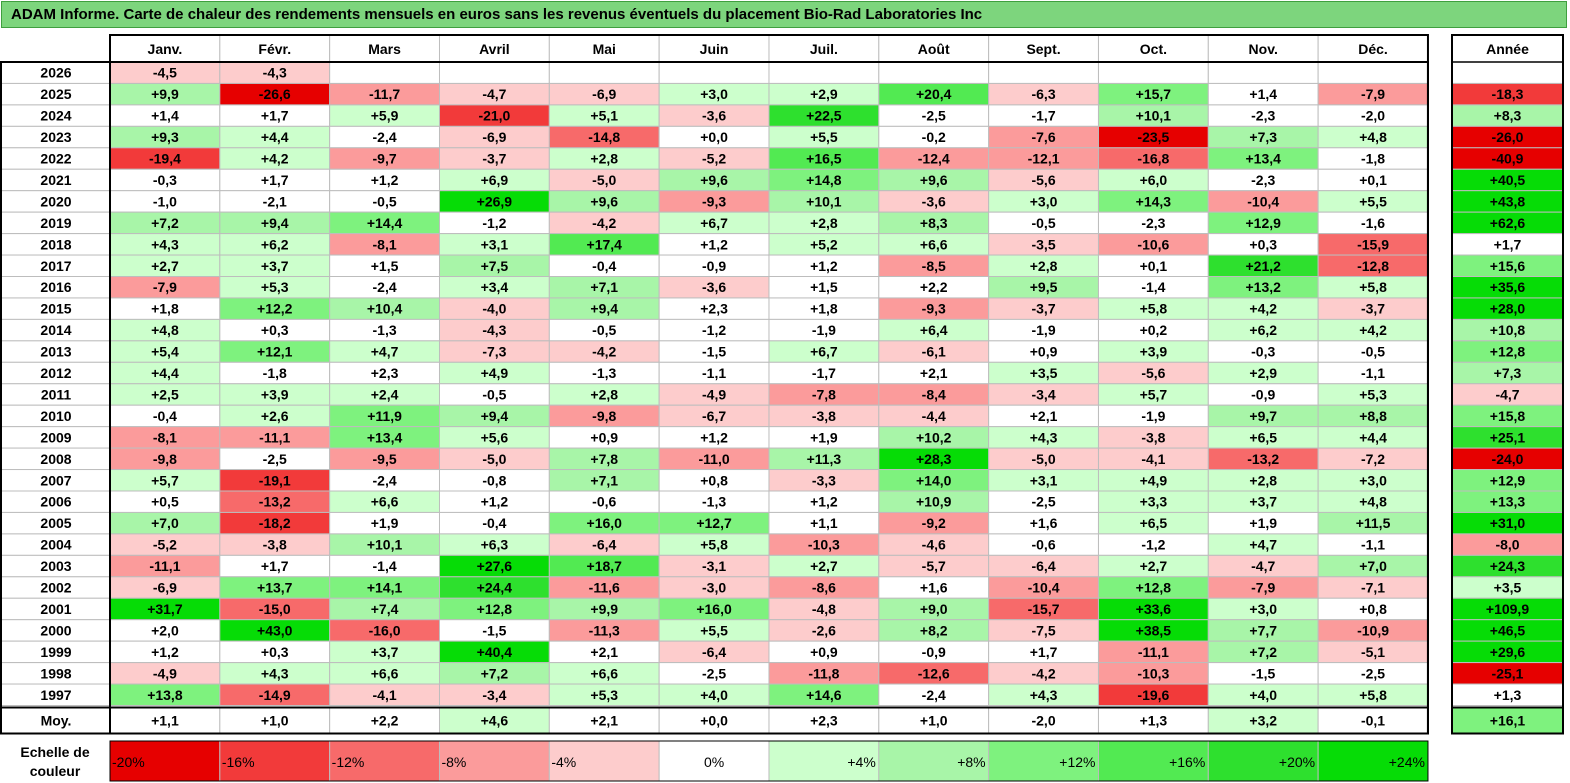 The image size is (1570, 783). I want to click on cell-value: +2,6, so click(275, 416).